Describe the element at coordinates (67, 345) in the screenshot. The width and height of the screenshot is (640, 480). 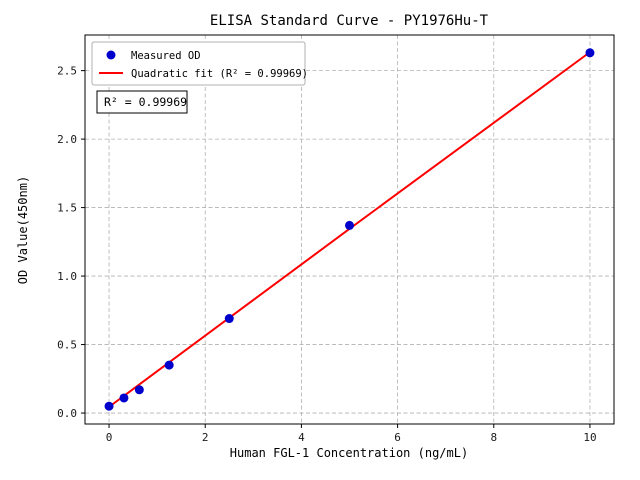
I see `y-tick-label: 0.5` at that location.